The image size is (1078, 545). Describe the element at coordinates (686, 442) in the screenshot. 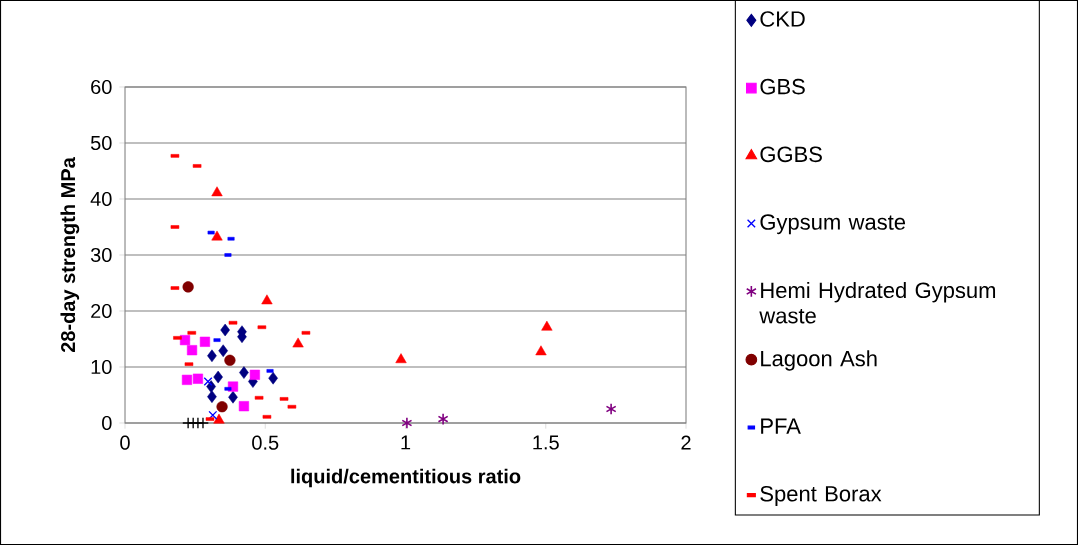

I see `x-tick-label: 2` at that location.